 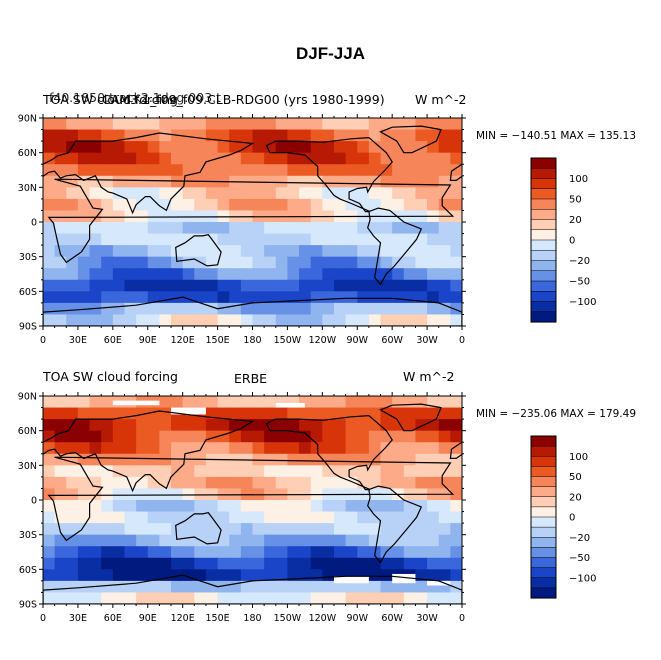 What do you see at coordinates (34, 223) in the screenshot?
I see `lat-tick-label: 0` at bounding box center [34, 223].